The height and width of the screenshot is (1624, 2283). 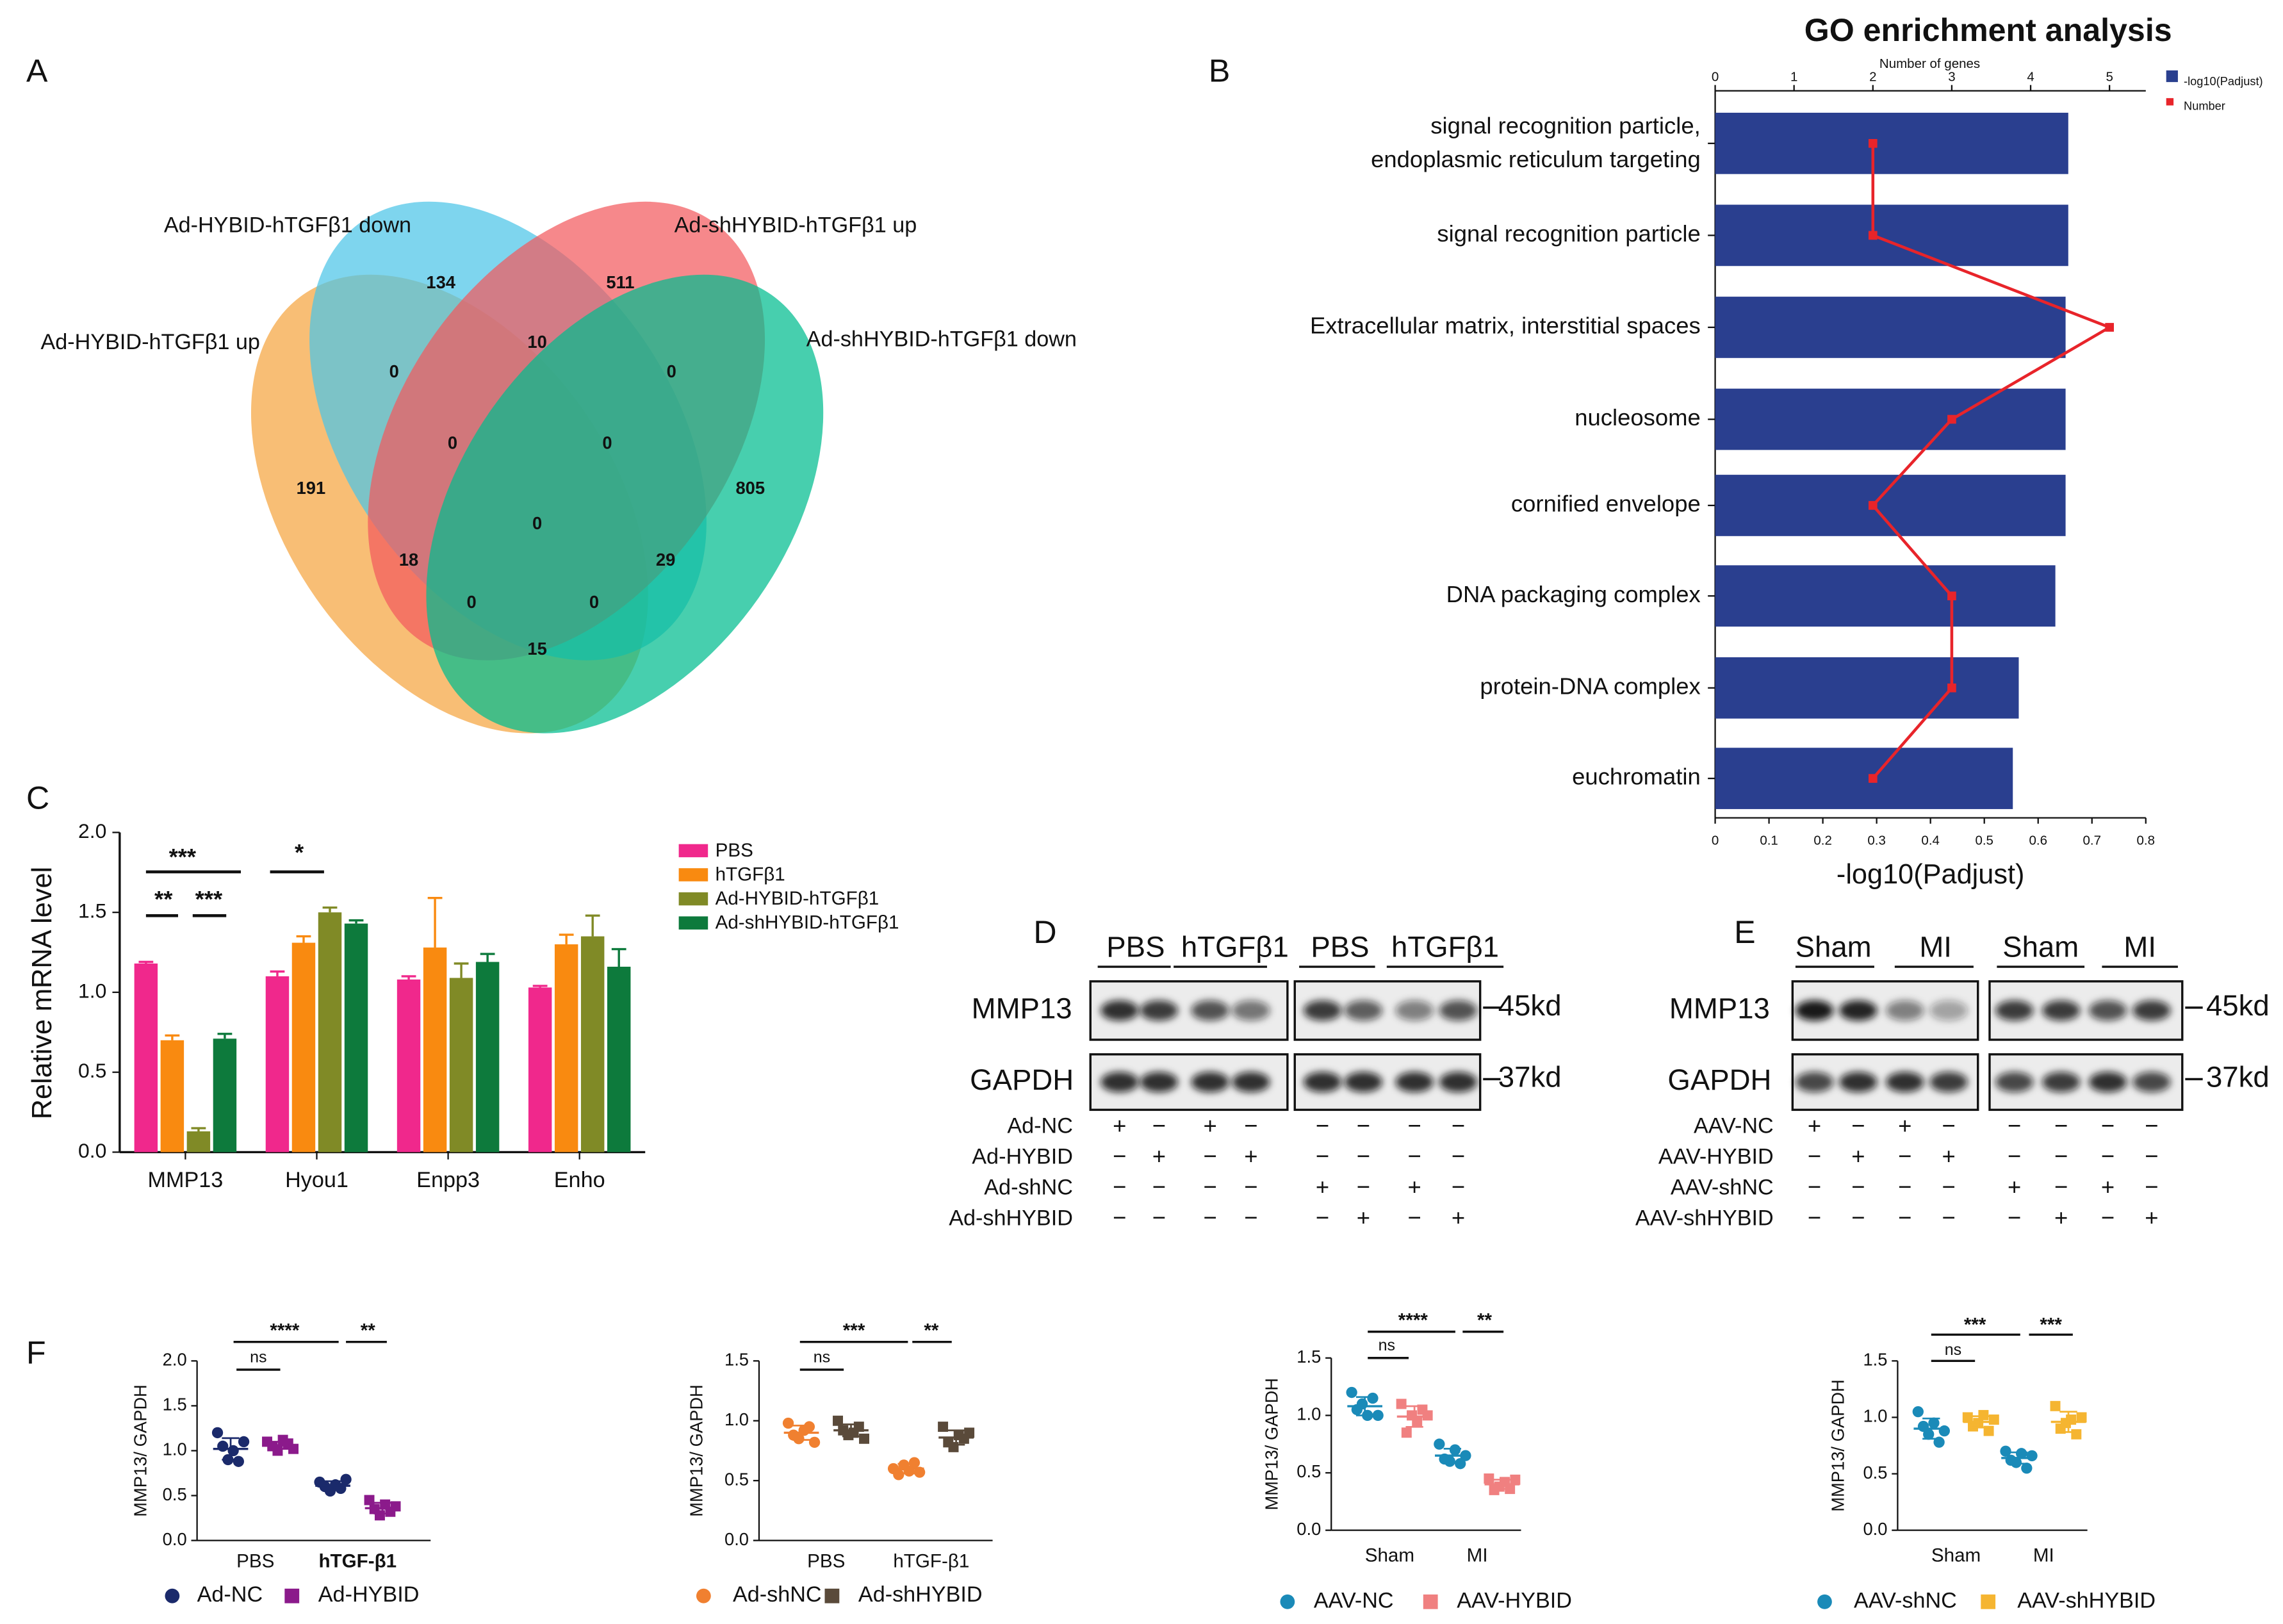 I want to click on legend-label: Ad-shHYBID, so click(x=920, y=1594).